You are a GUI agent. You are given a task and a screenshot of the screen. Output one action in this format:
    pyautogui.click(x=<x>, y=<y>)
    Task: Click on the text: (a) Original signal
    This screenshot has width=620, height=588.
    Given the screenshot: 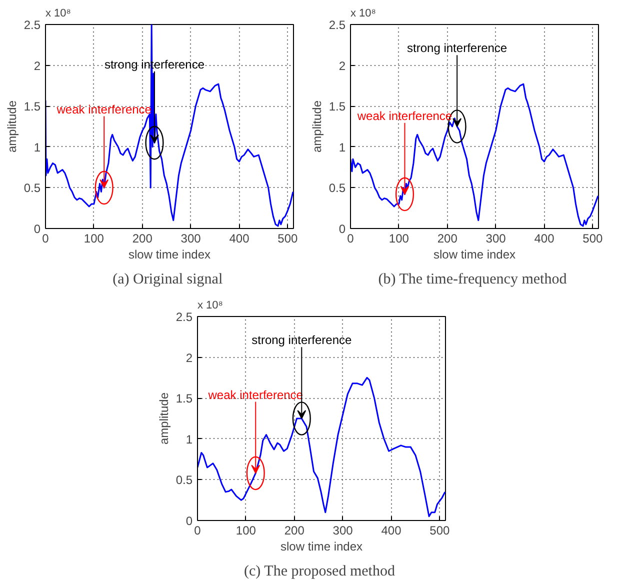 What is the action you would take?
    pyautogui.click(x=167, y=280)
    